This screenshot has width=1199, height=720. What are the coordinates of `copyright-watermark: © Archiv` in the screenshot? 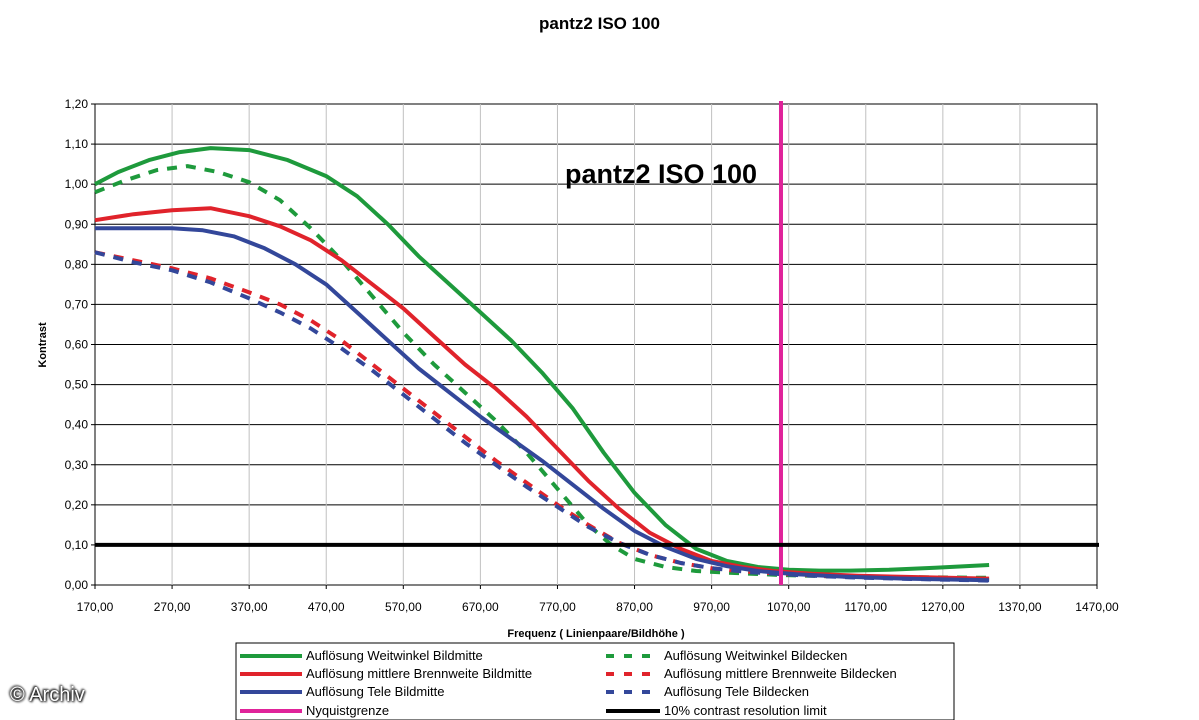 It's located at (47, 695).